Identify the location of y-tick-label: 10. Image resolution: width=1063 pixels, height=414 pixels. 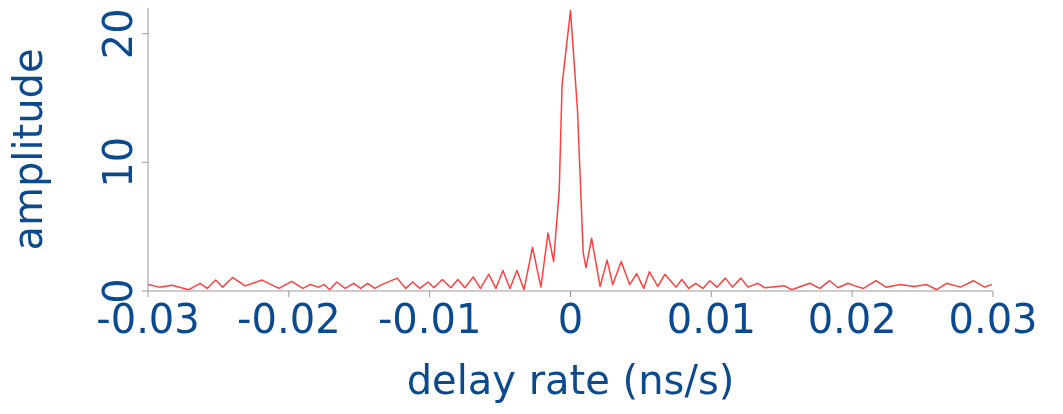
(118, 162).